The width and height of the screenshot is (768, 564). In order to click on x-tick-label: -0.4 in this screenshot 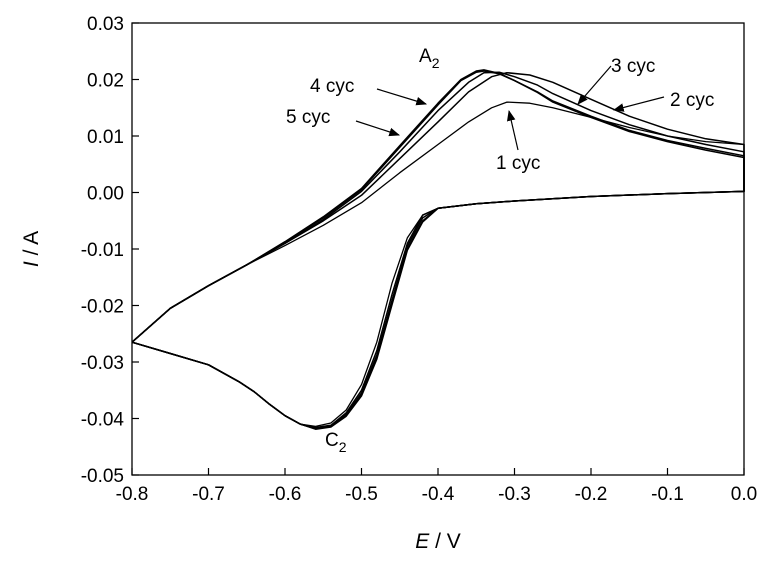, I will do `click(438, 494)`.